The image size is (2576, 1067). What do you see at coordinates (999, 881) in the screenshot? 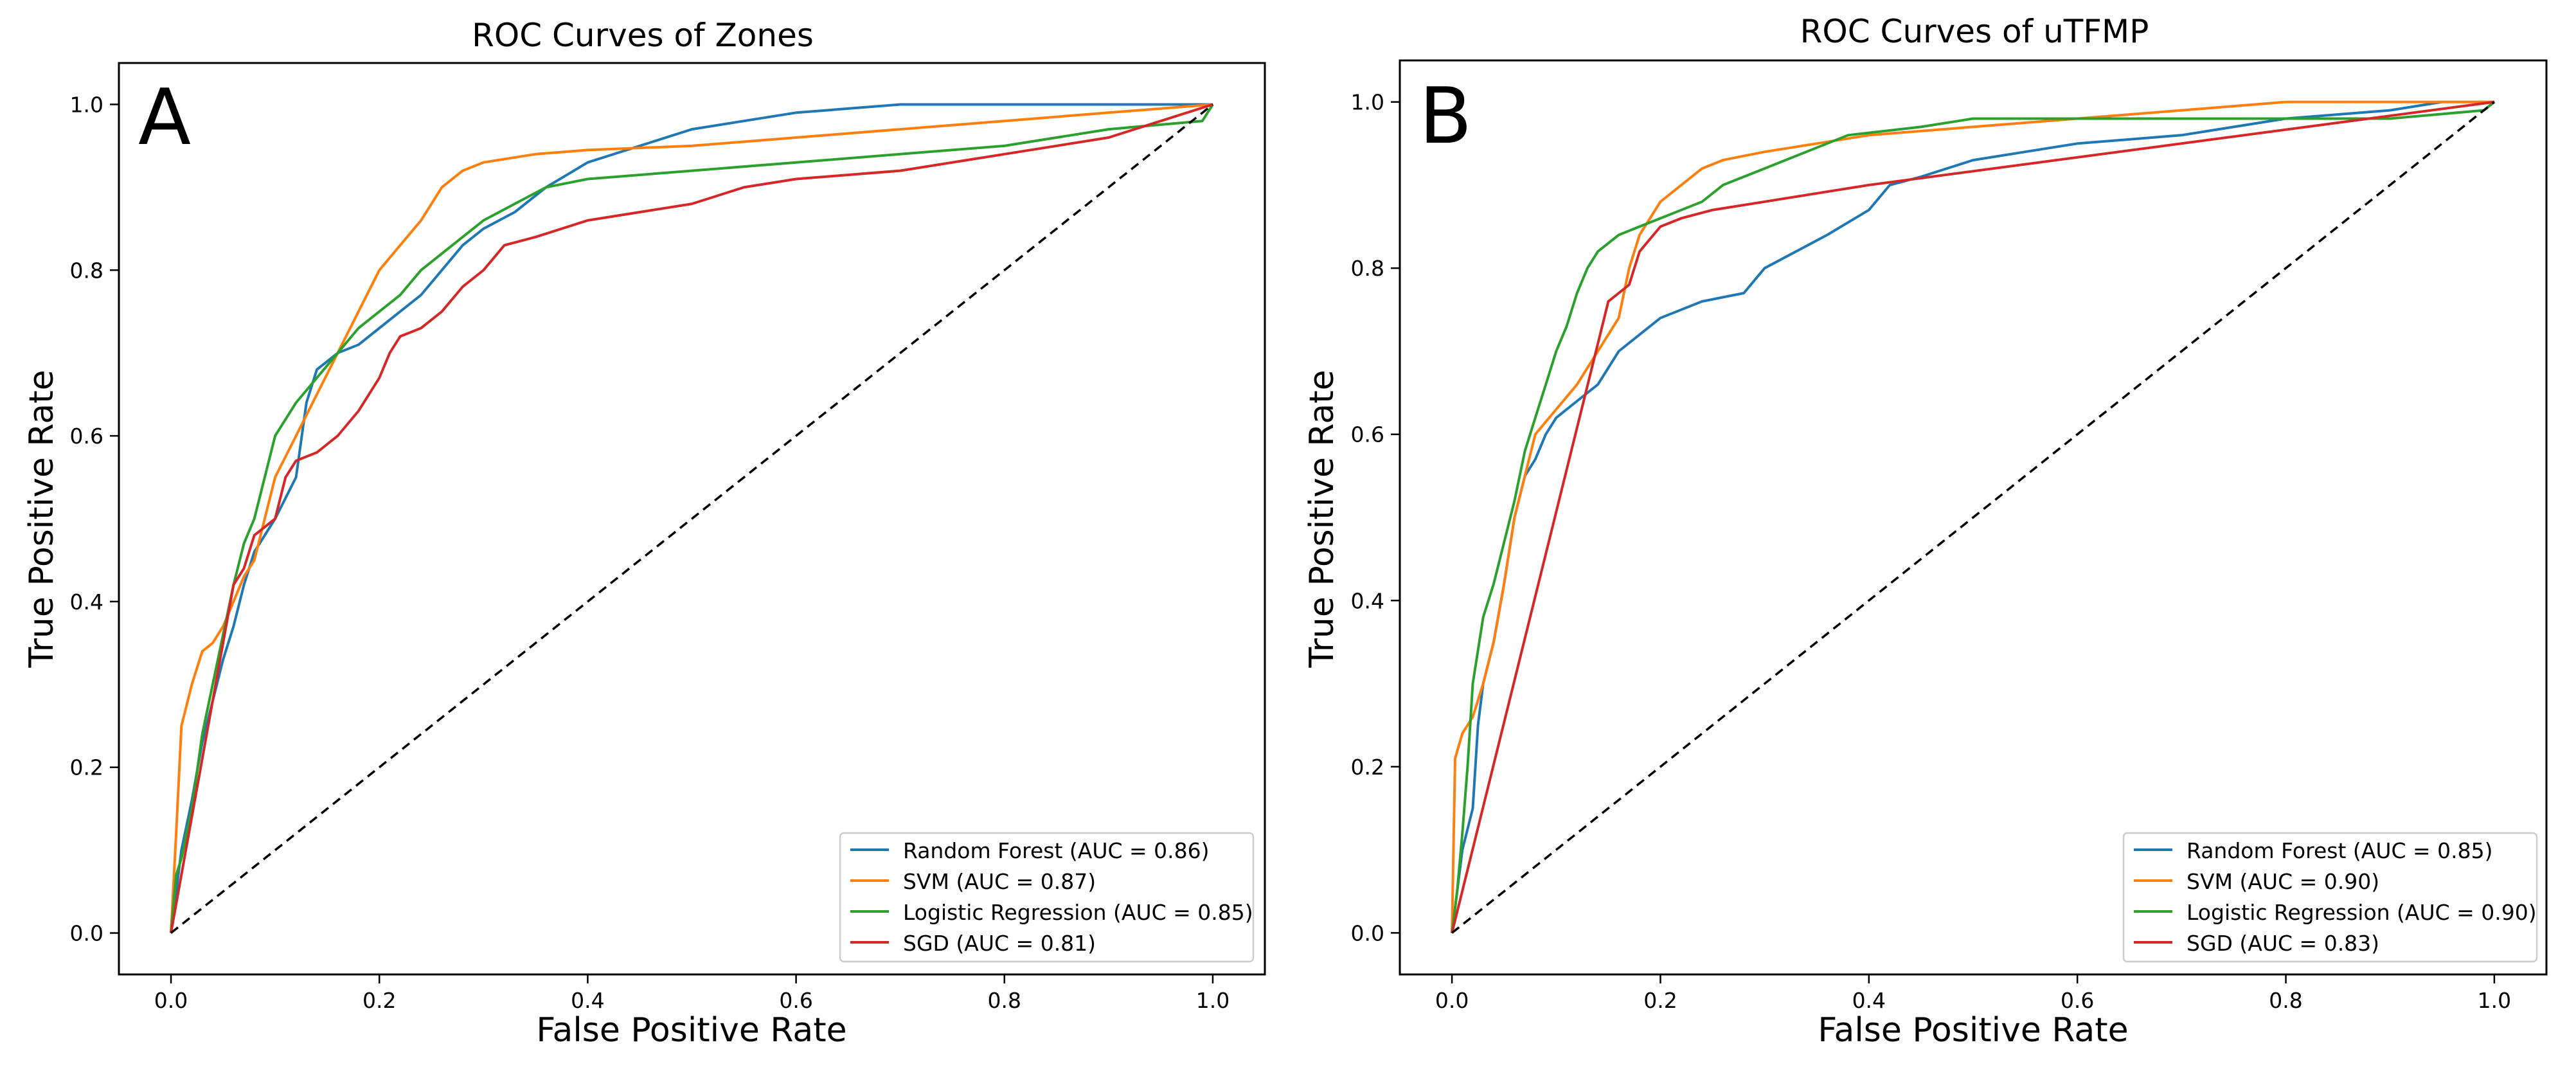
I see `legend-label-svm: SVM (AUC = 0.87)` at bounding box center [999, 881].